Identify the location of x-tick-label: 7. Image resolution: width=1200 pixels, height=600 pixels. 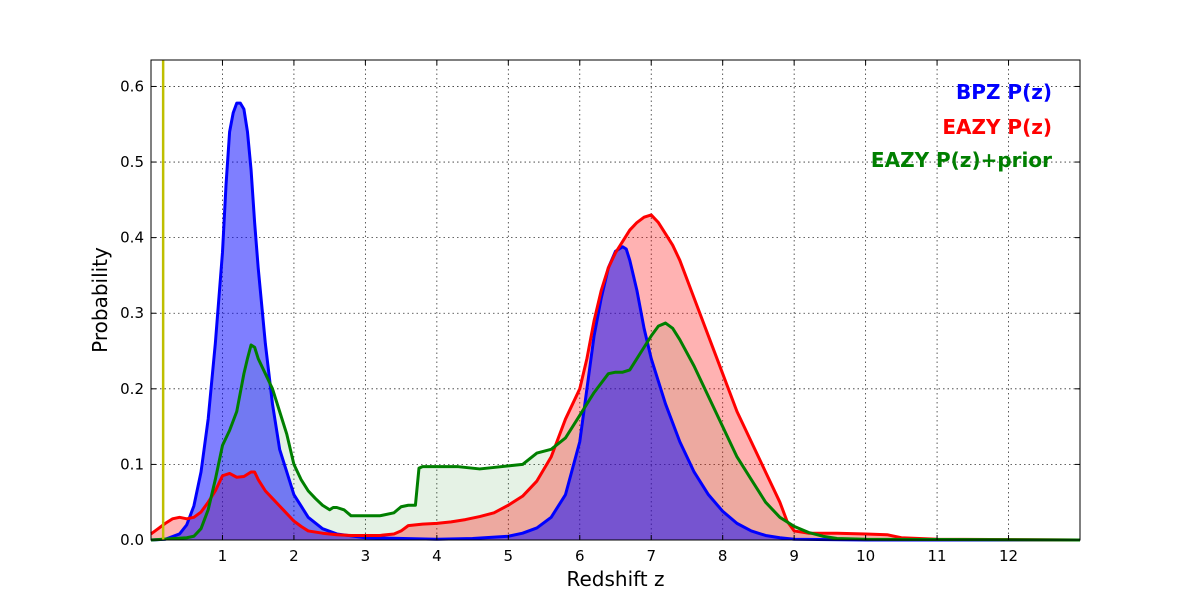
(651, 556).